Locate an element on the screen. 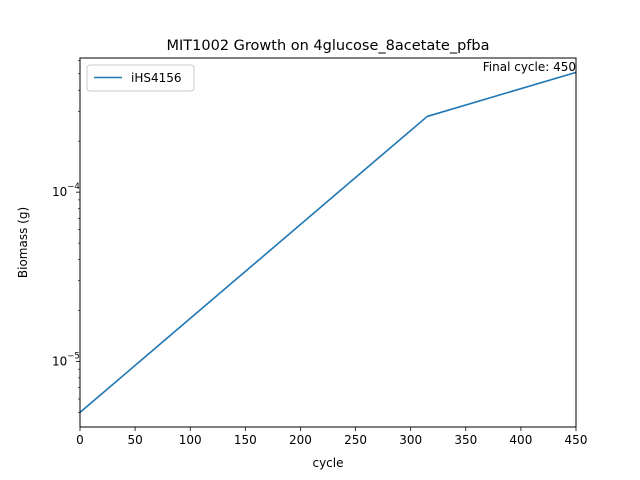 The width and height of the screenshot is (640, 480). final-cycle-annotation: Final cycle: 450 is located at coordinates (529, 67).